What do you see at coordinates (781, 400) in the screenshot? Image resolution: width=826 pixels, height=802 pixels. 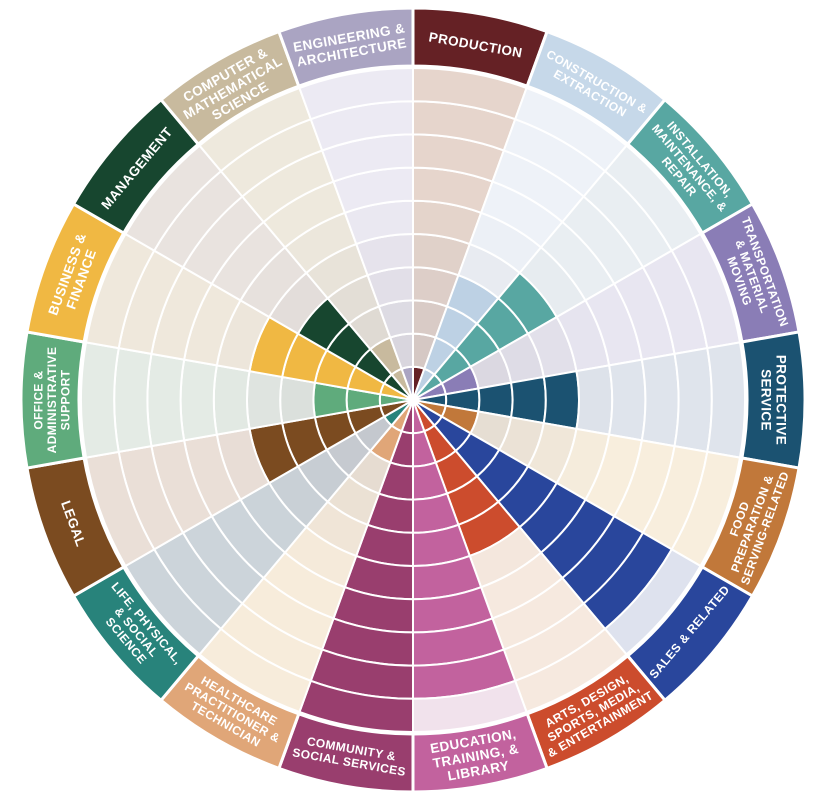 I see `sector-label-line: PROTECTIVE` at bounding box center [781, 400].